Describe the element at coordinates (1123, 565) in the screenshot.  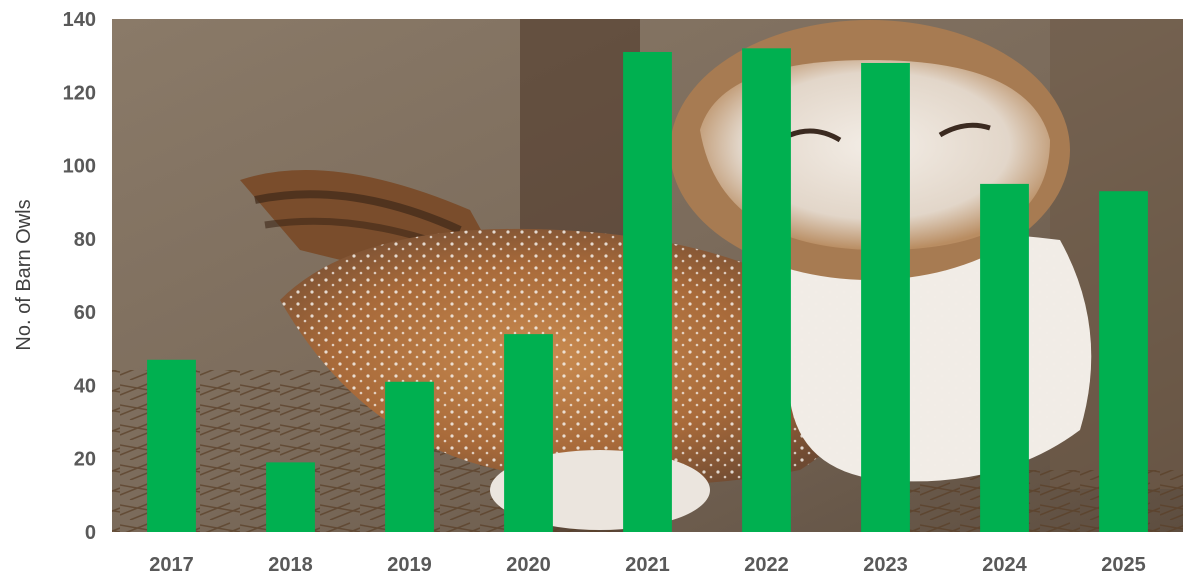
I see `x-tick-label: 2025` at that location.